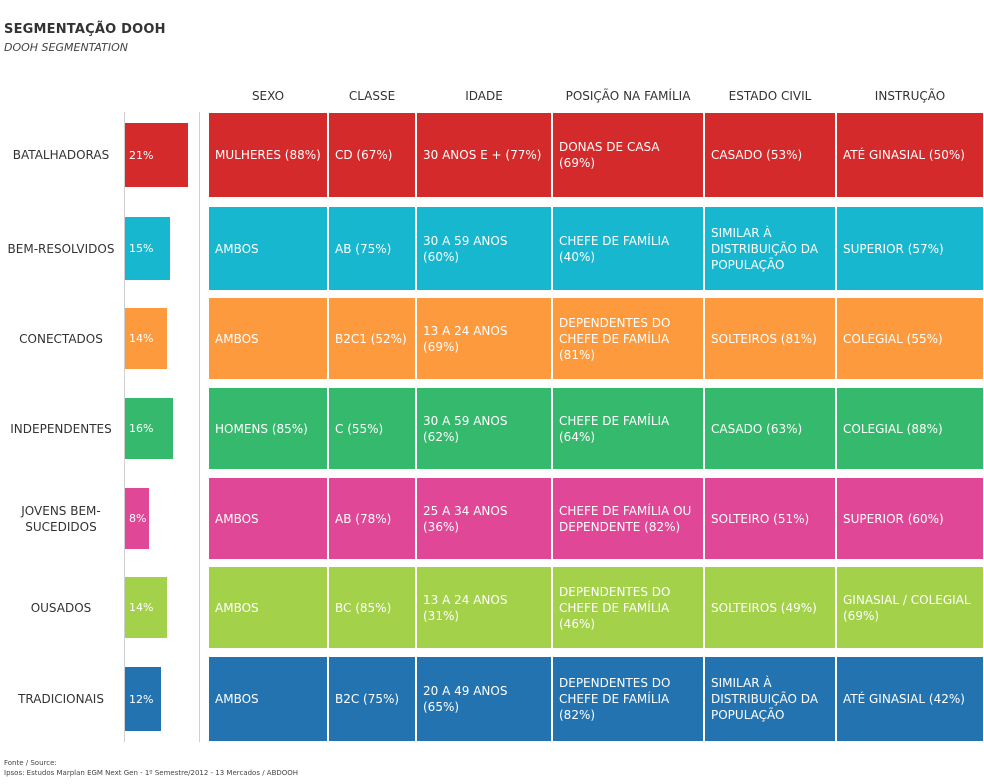  What do you see at coordinates (628, 248) in the screenshot?
I see `segment-cell: CHEFE DE FAMÍLIA (40%)` at bounding box center [628, 248].